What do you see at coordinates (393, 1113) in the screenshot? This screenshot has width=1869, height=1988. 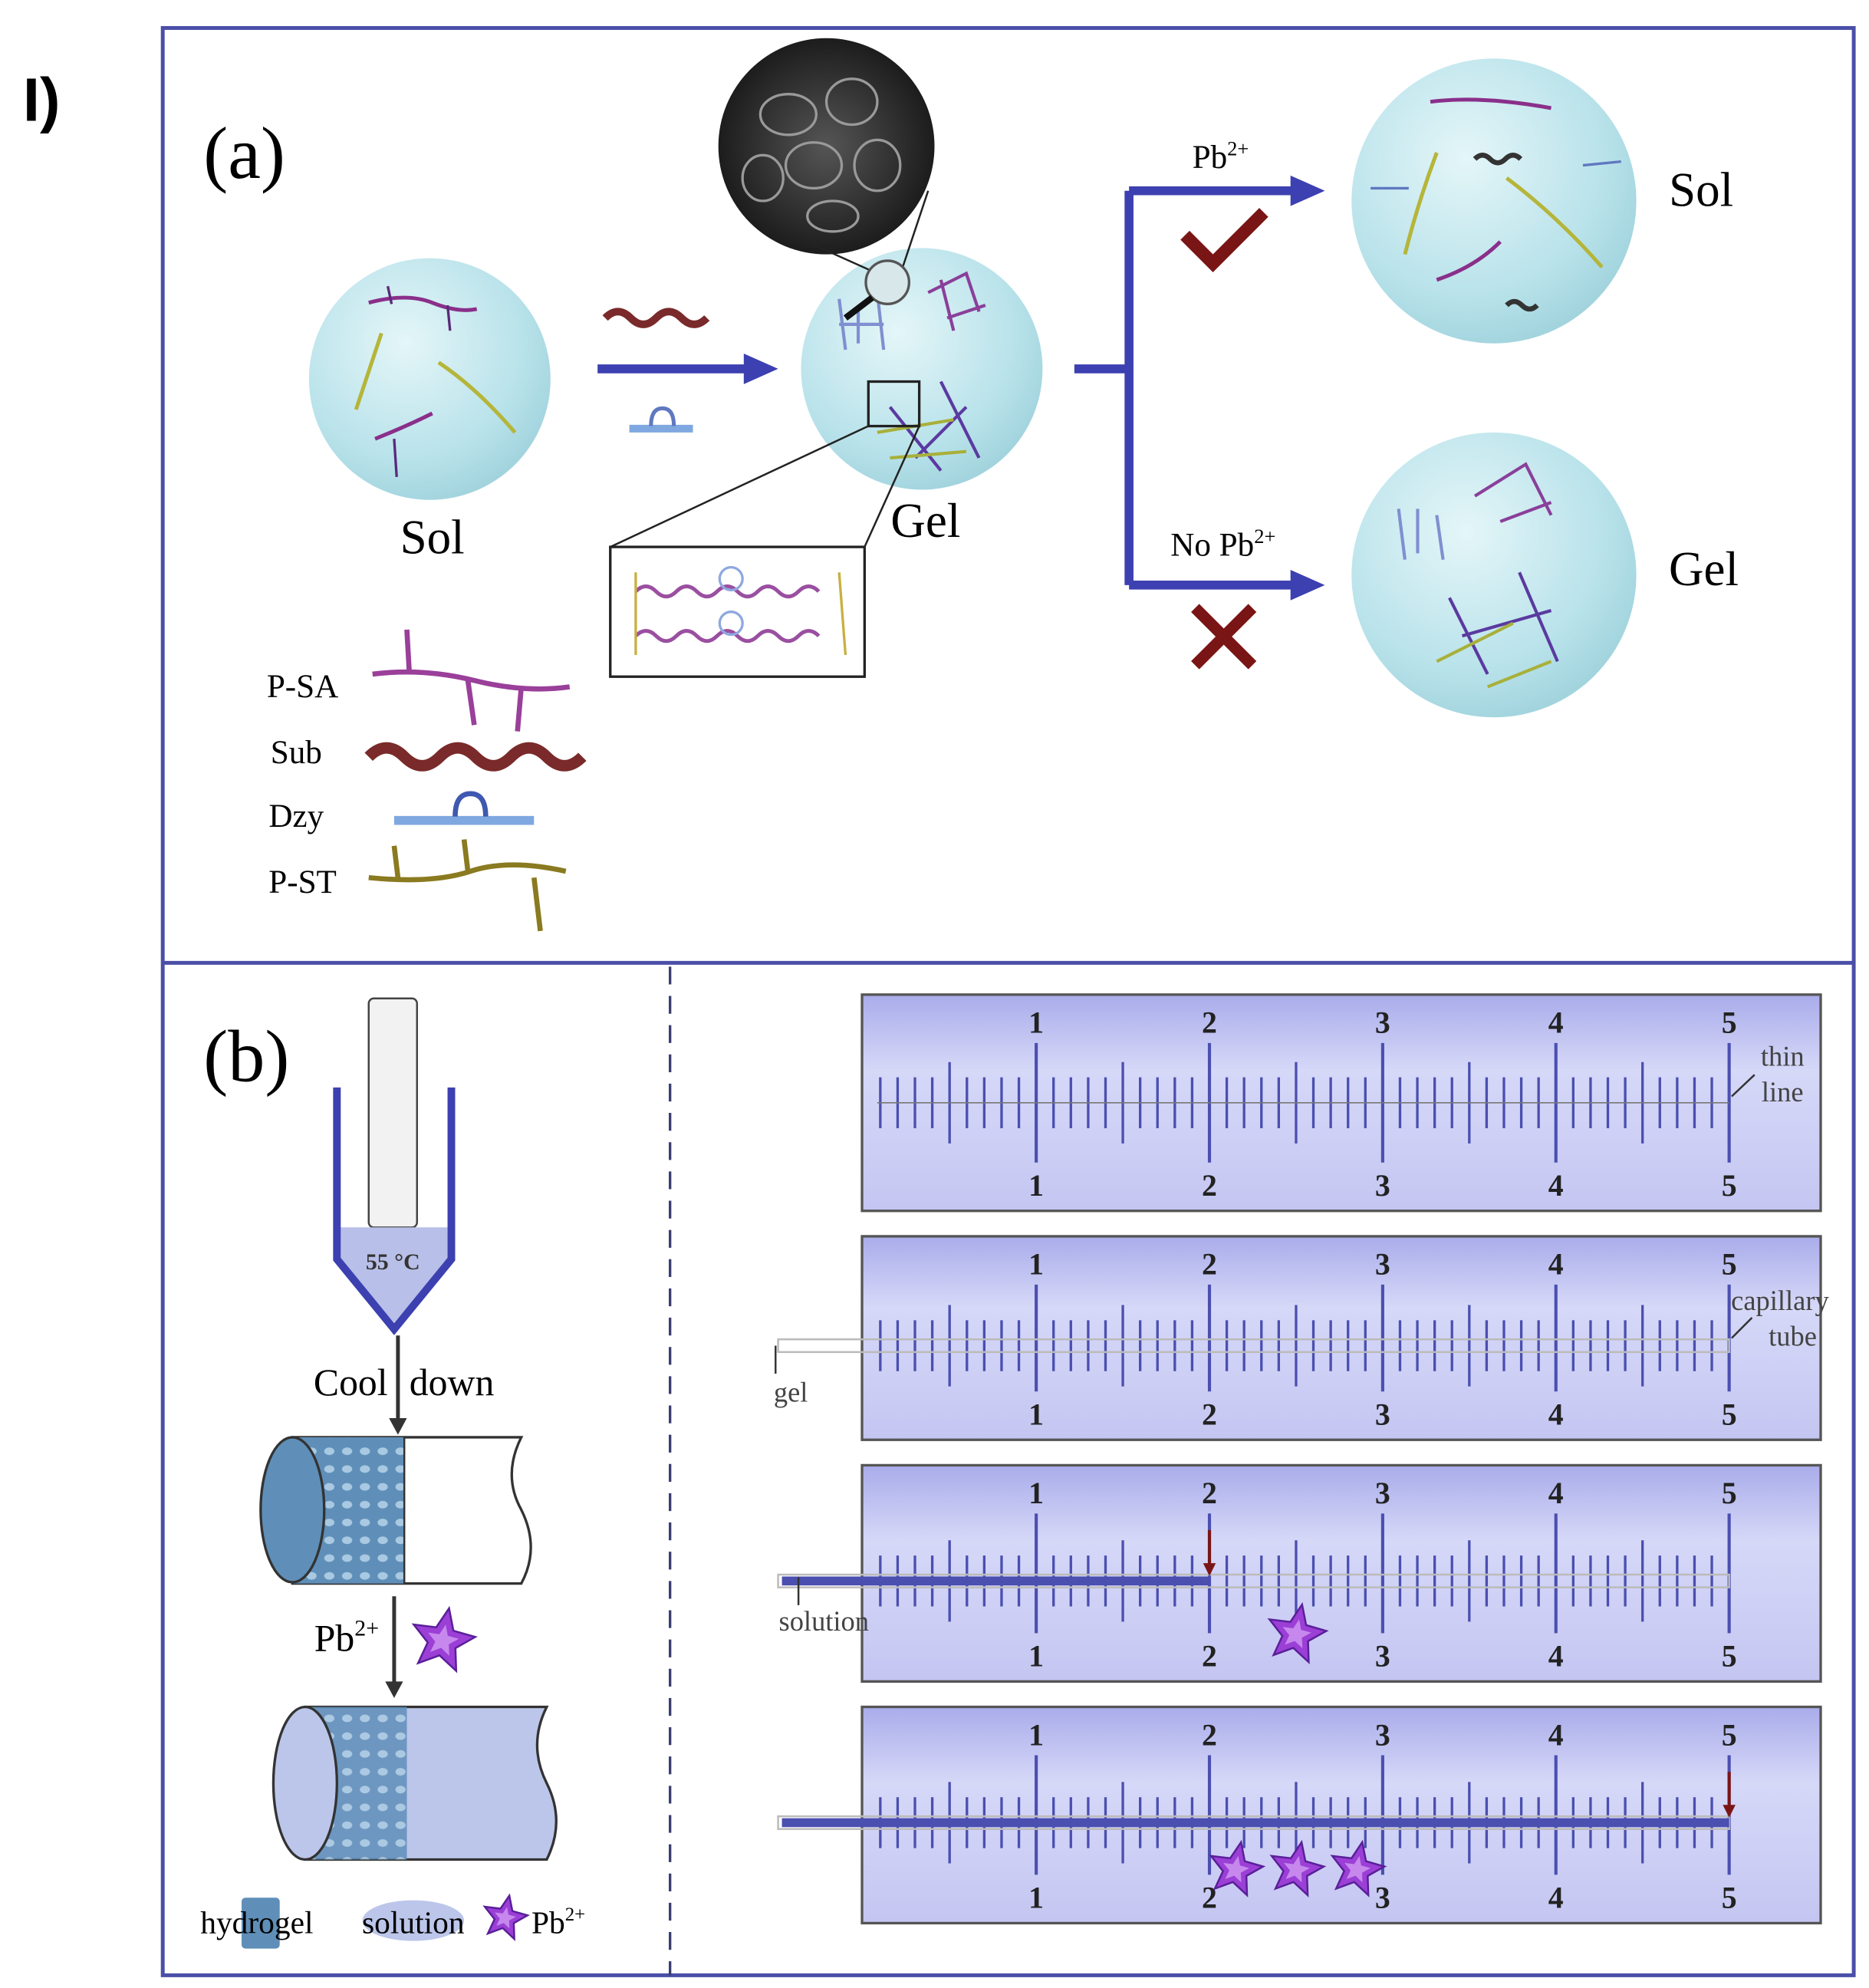 I see `test-tube` at bounding box center [393, 1113].